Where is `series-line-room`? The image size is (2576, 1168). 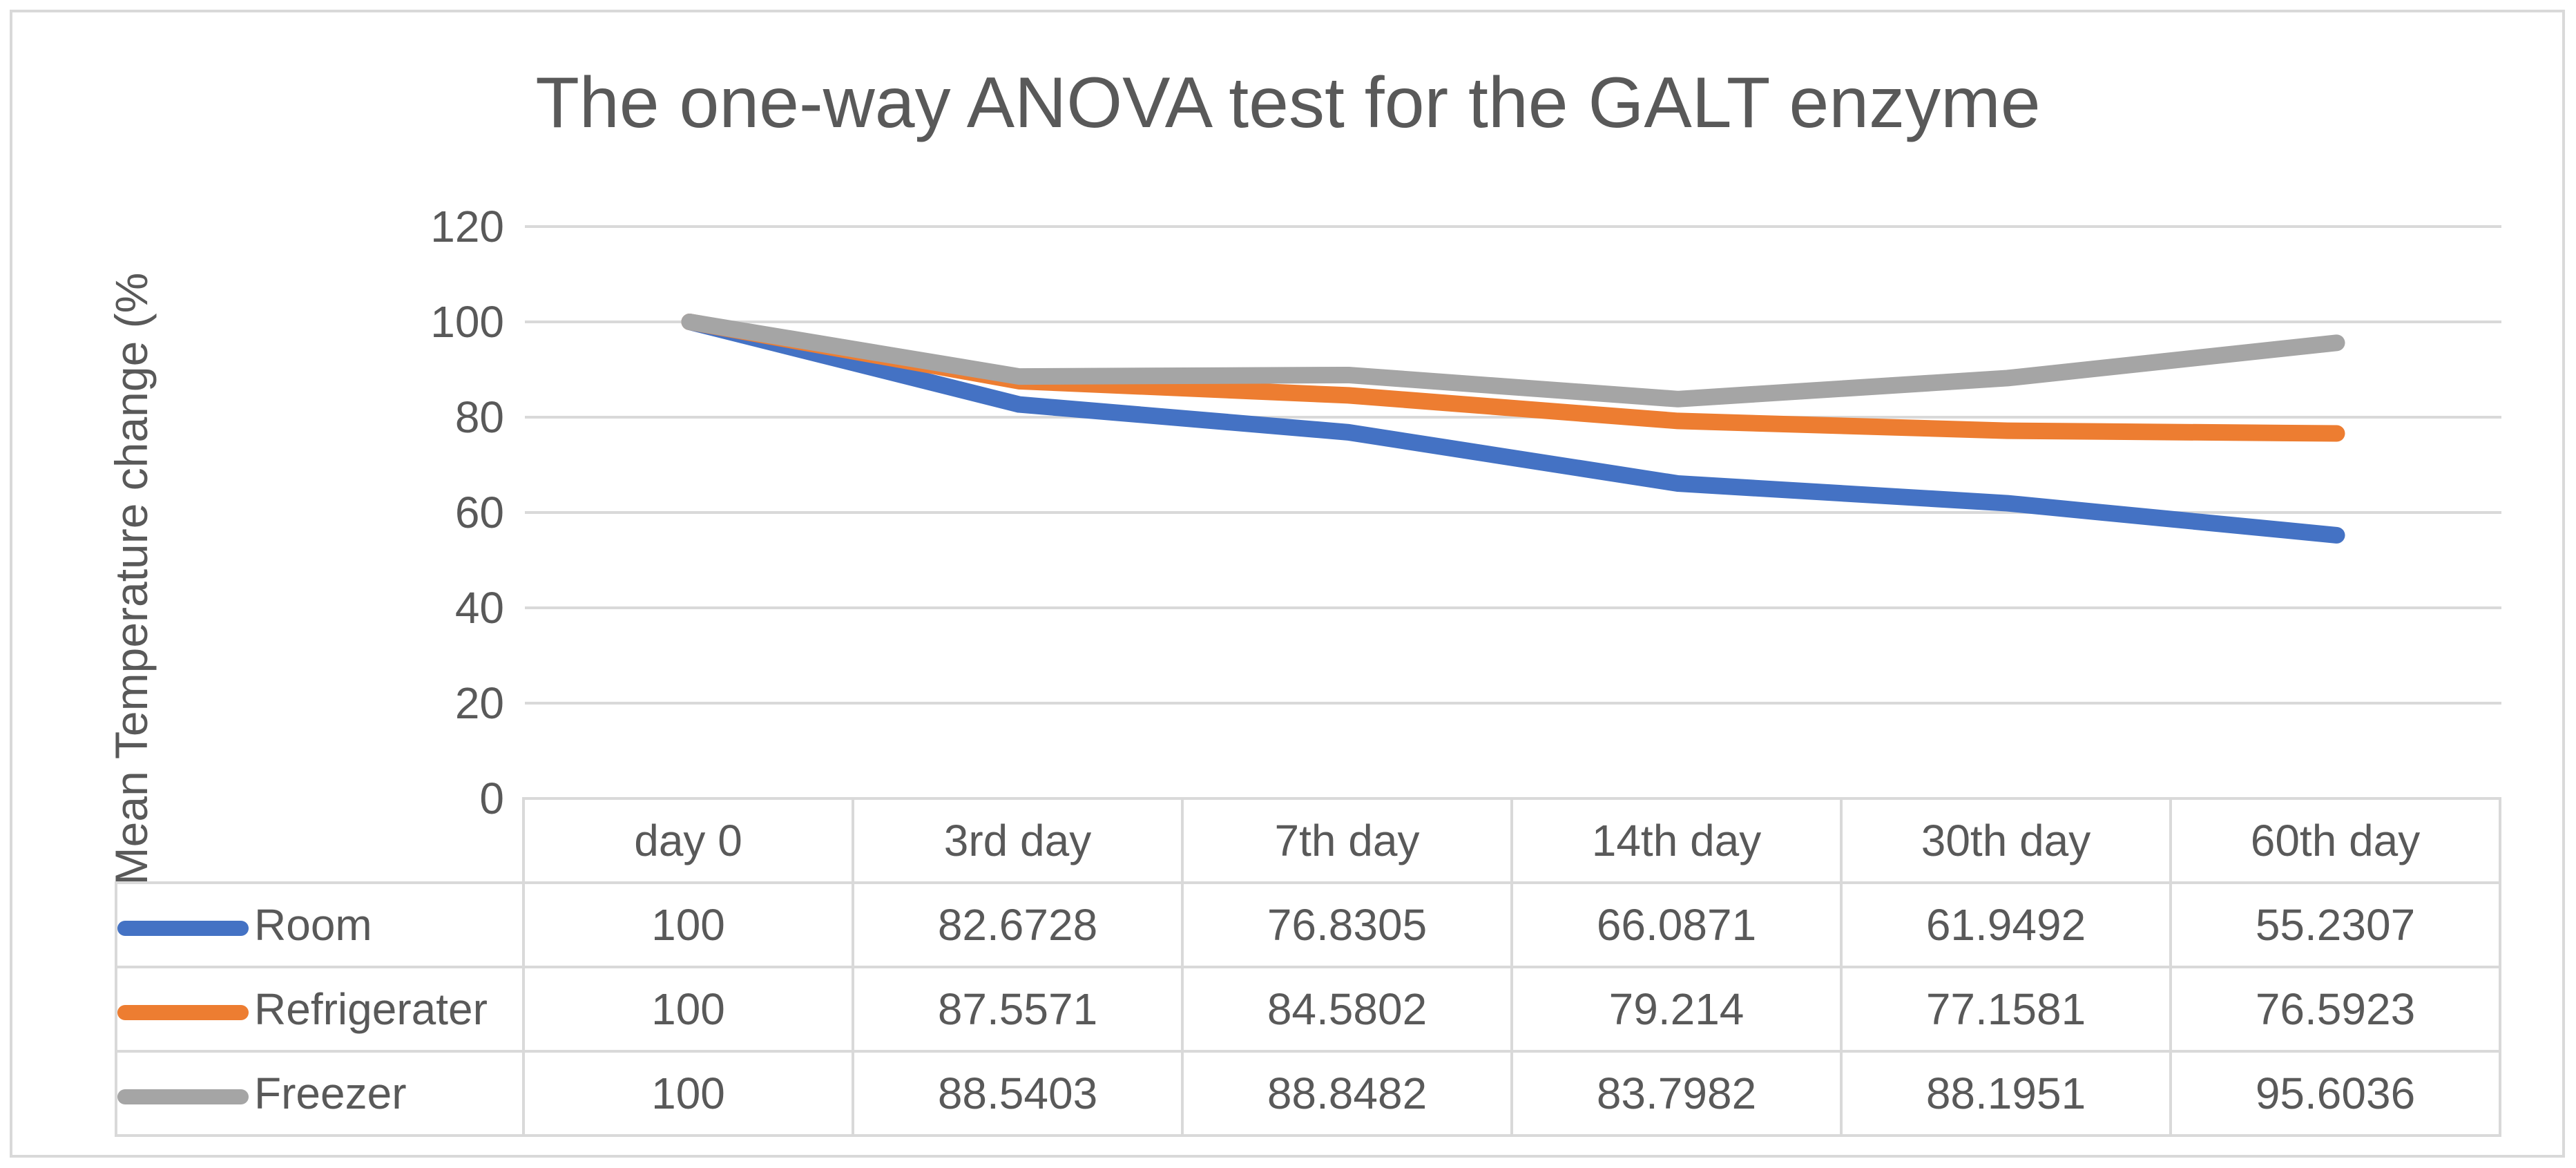 series-line-room is located at coordinates (1513, 429).